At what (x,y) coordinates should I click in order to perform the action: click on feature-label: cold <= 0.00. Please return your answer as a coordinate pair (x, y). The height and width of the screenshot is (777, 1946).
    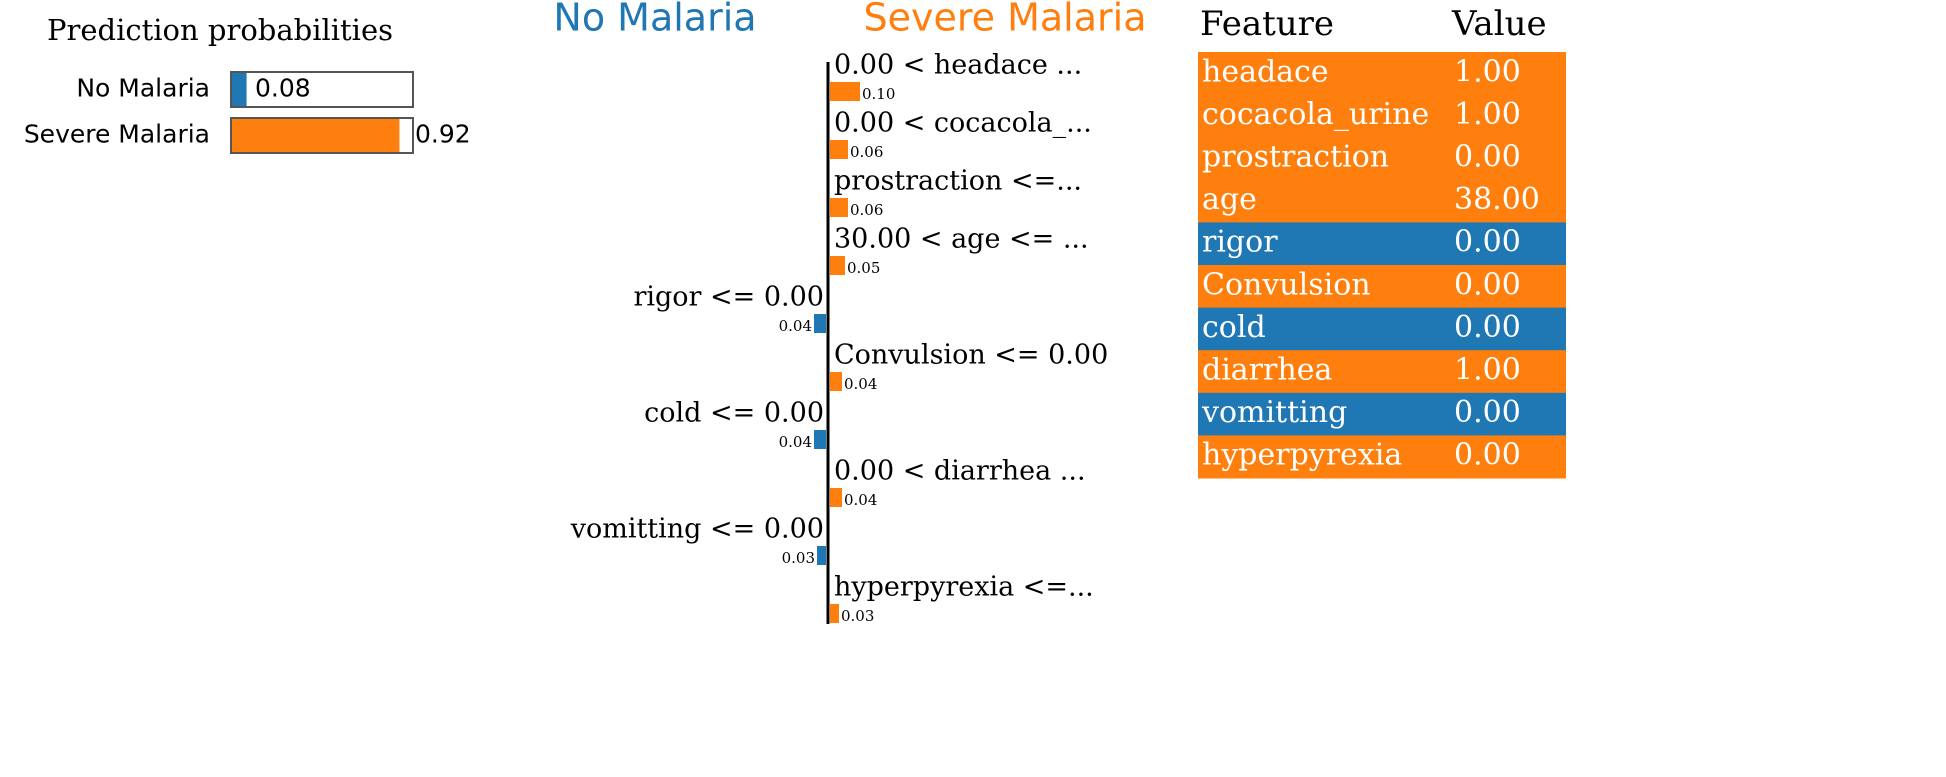
    Looking at the image, I should click on (734, 413).